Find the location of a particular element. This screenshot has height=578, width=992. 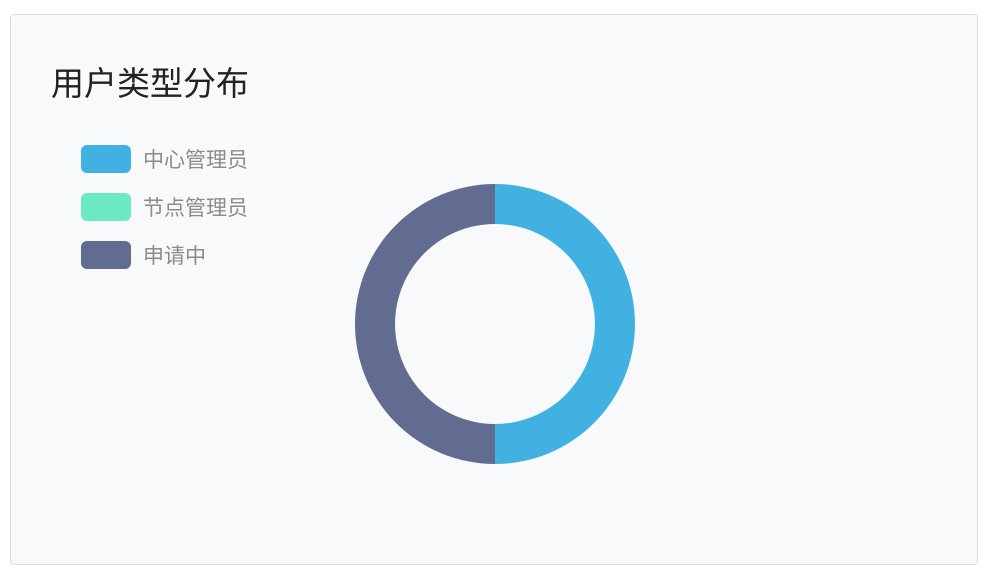

legend-item: 节点管理员 is located at coordinates (164, 207).